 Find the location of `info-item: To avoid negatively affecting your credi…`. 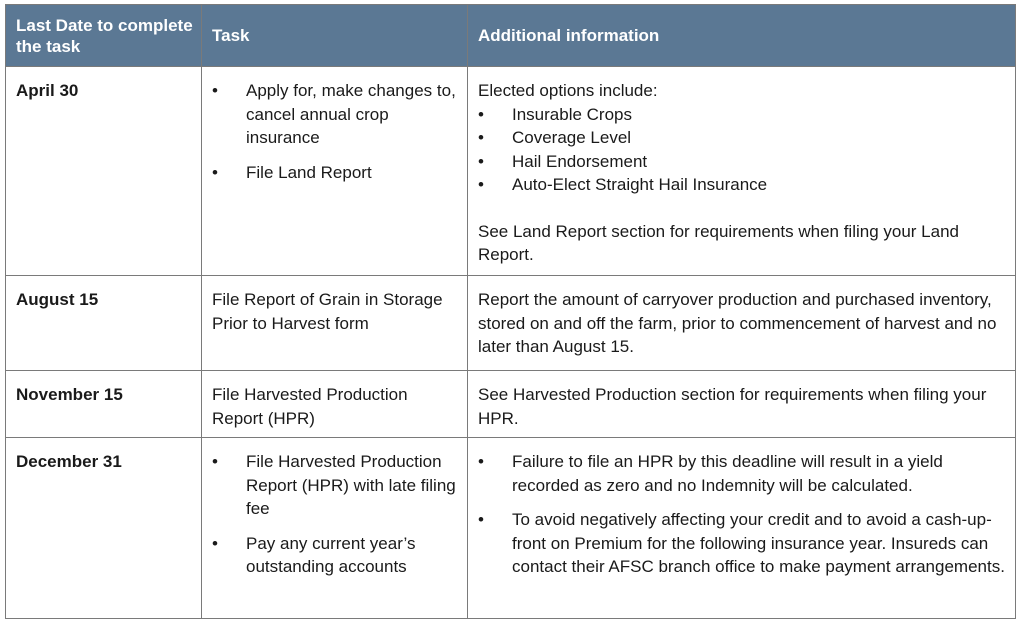

info-item: To avoid negatively affecting your credi… is located at coordinates (742, 543).